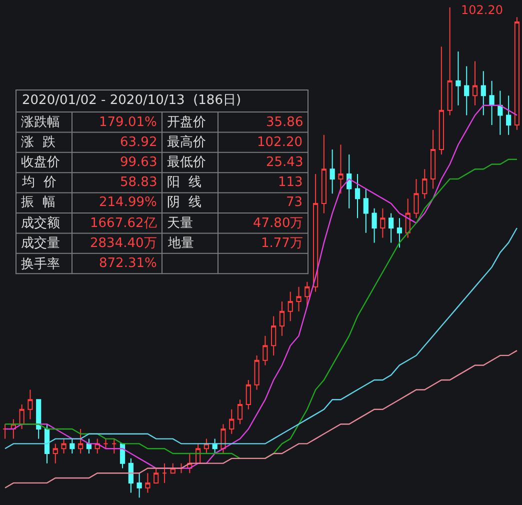 The image size is (522, 505). What do you see at coordinates (180, 243) in the screenshot?
I see `annotation: 地量` at bounding box center [180, 243].